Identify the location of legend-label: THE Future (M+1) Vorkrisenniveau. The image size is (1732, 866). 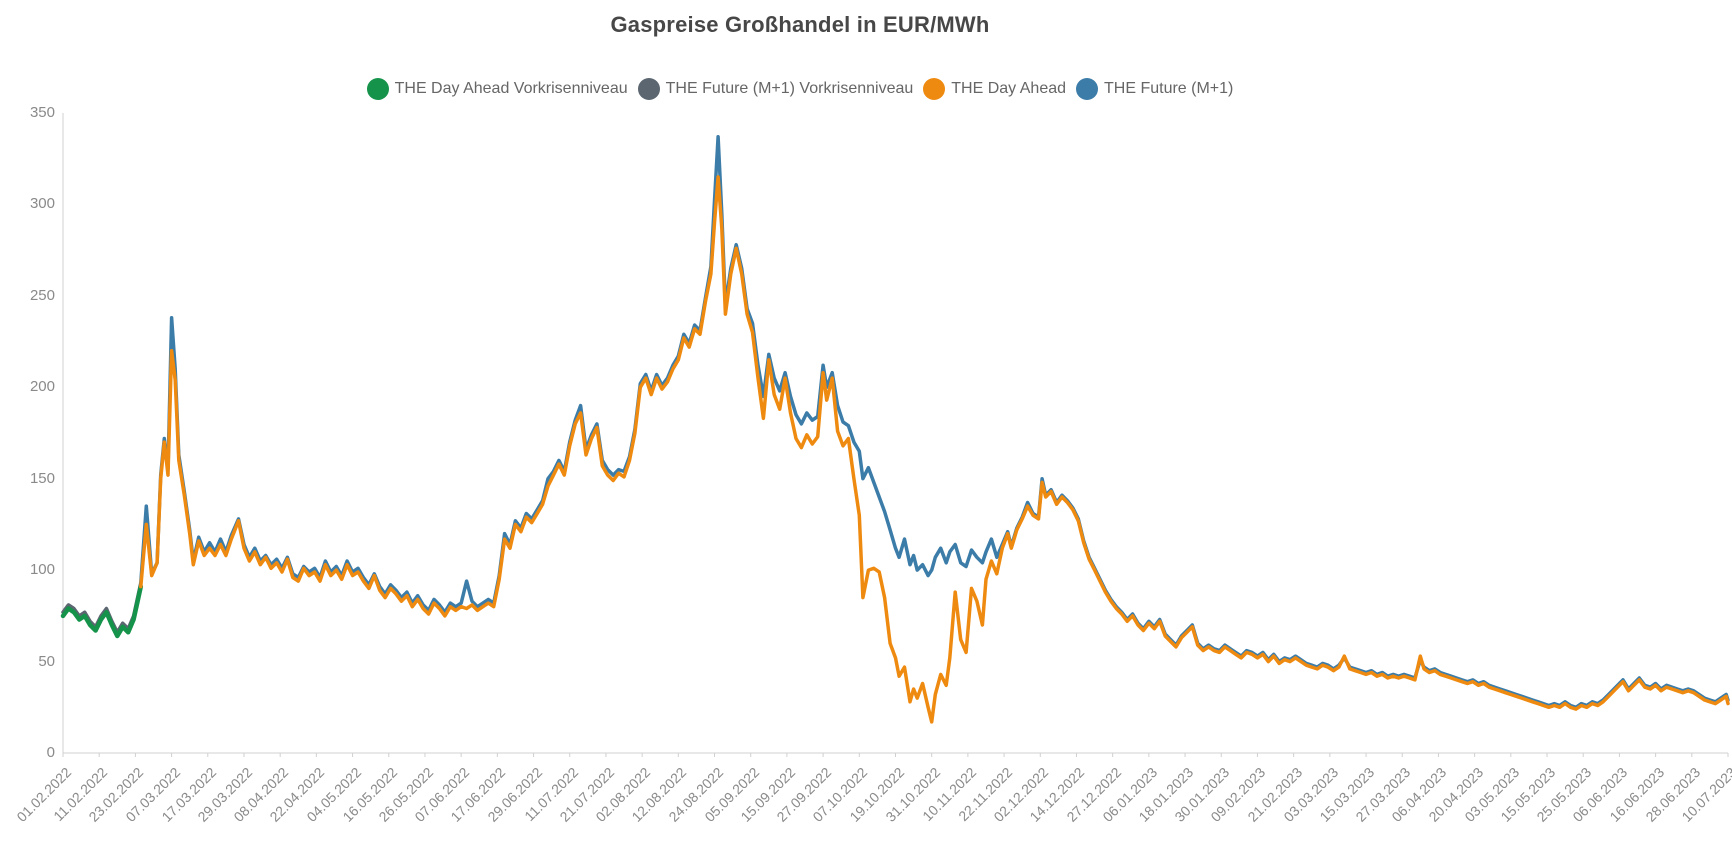
(789, 88).